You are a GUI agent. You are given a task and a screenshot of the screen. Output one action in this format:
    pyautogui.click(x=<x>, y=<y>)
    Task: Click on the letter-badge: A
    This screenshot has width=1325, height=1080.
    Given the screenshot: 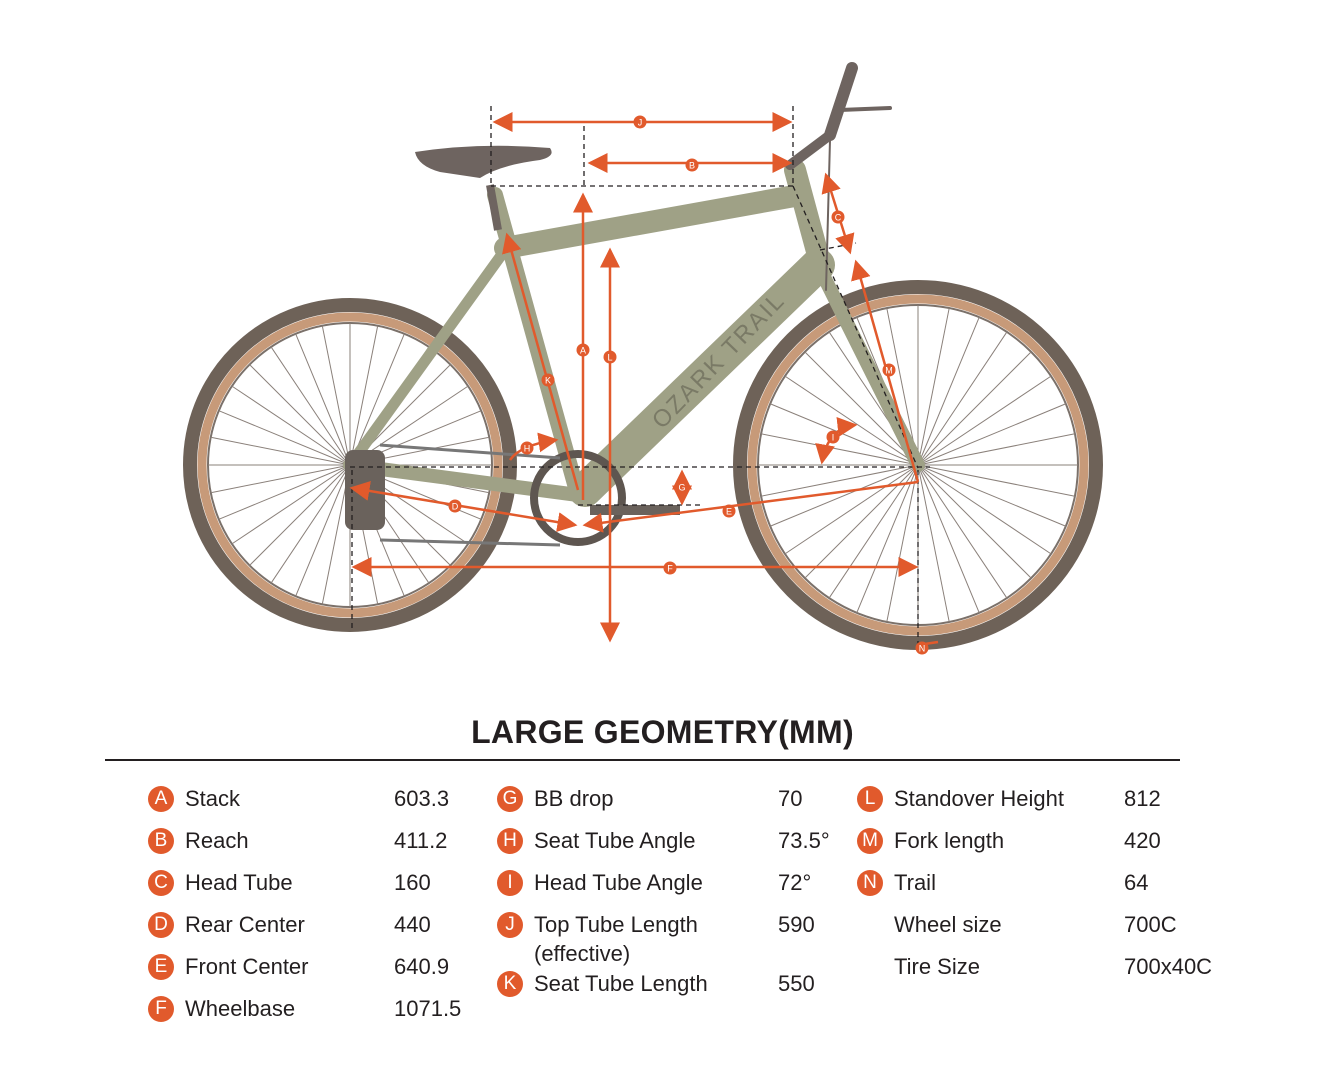 What is the action you would take?
    pyautogui.click(x=161, y=799)
    